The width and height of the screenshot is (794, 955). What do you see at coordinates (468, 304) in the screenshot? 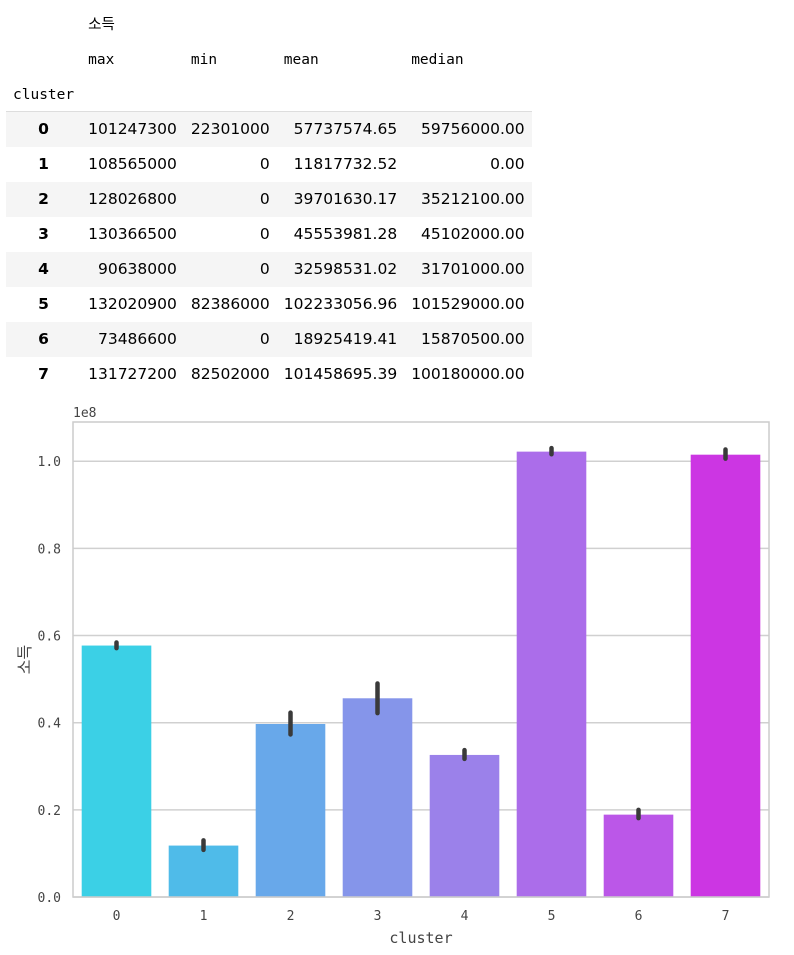
I see `cell-median: 101529000.00` at bounding box center [468, 304].